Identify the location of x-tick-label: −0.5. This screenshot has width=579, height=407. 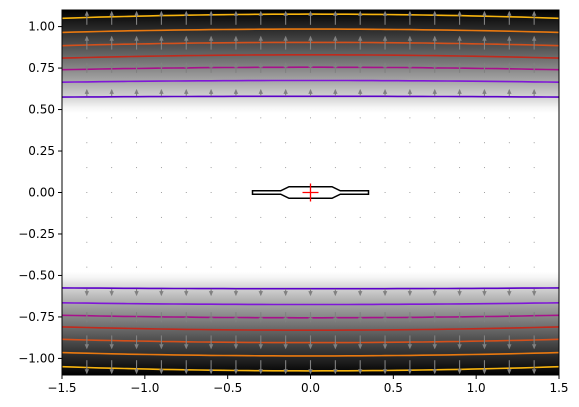
(227, 388).